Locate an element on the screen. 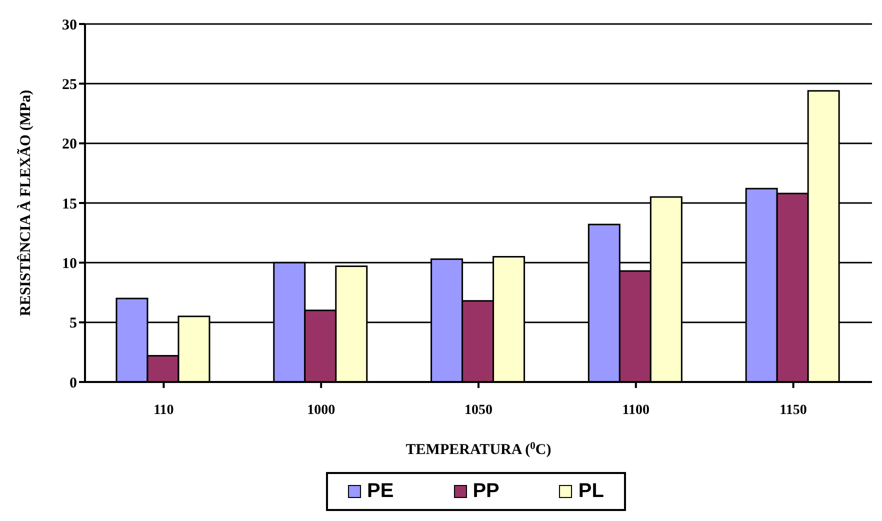  y-tick-label: 15 is located at coordinates (69, 204).